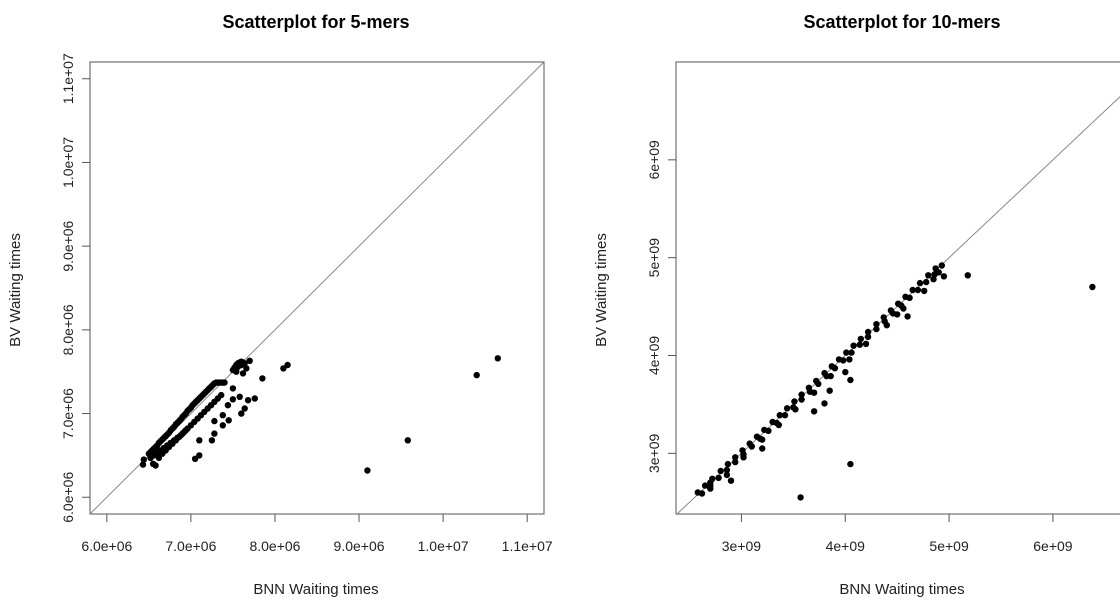  I want to click on y-tick-label: 5e+09, so click(654, 258).